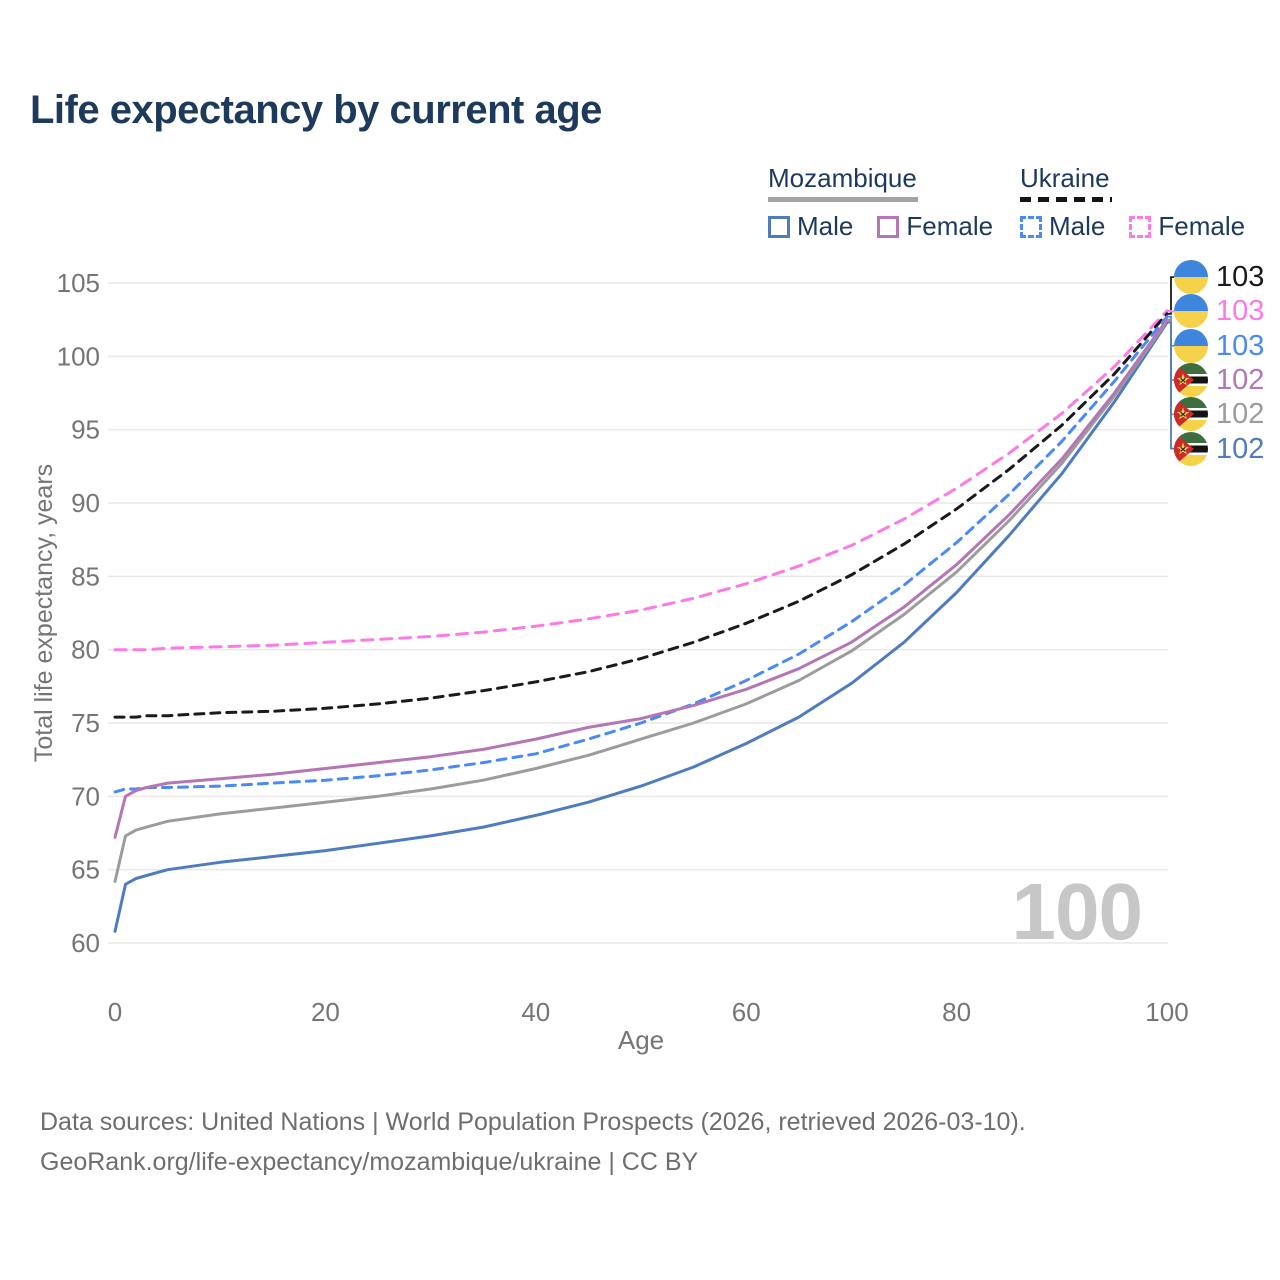  I want to click on x-tick-label: 20, so click(325, 1012).